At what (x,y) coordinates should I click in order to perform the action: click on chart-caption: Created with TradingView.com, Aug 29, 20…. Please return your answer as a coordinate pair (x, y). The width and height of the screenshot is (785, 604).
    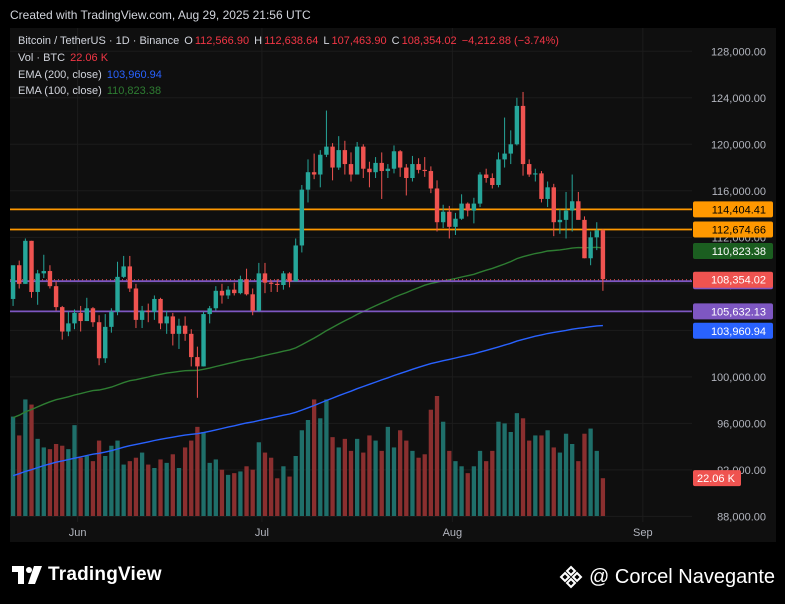
    Looking at the image, I should click on (160, 15).